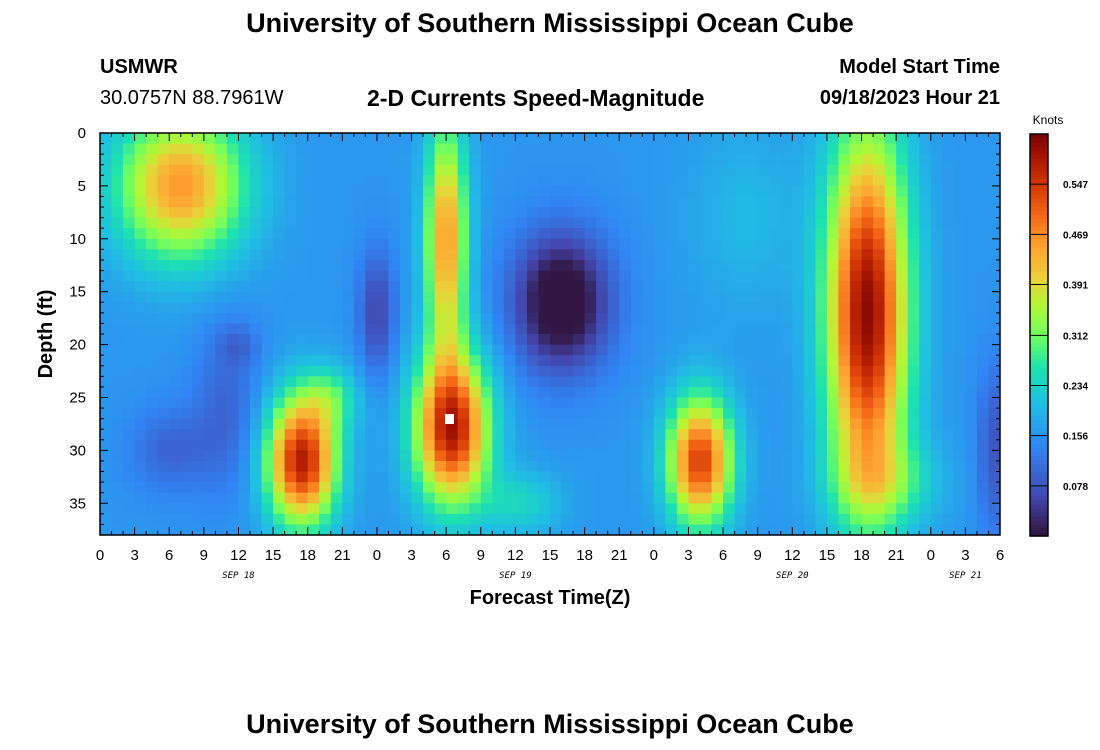  Describe the element at coordinates (896, 555) in the screenshot. I see `x-tick-label: 21` at that location.